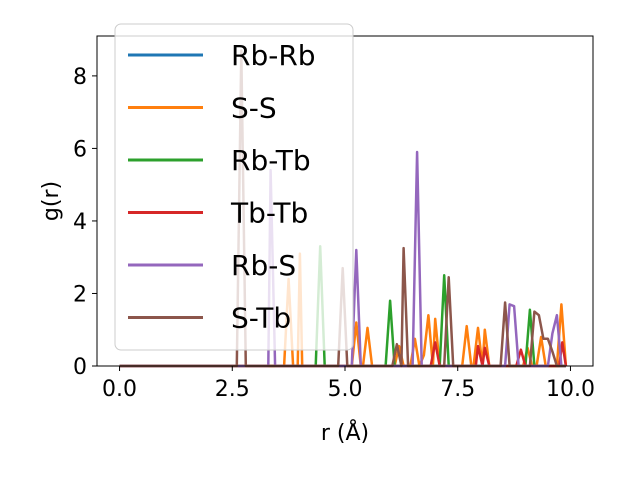 The width and height of the screenshot is (640, 480). Describe the element at coordinates (269, 213) in the screenshot. I see `legend-label: Tb-Tb` at that location.